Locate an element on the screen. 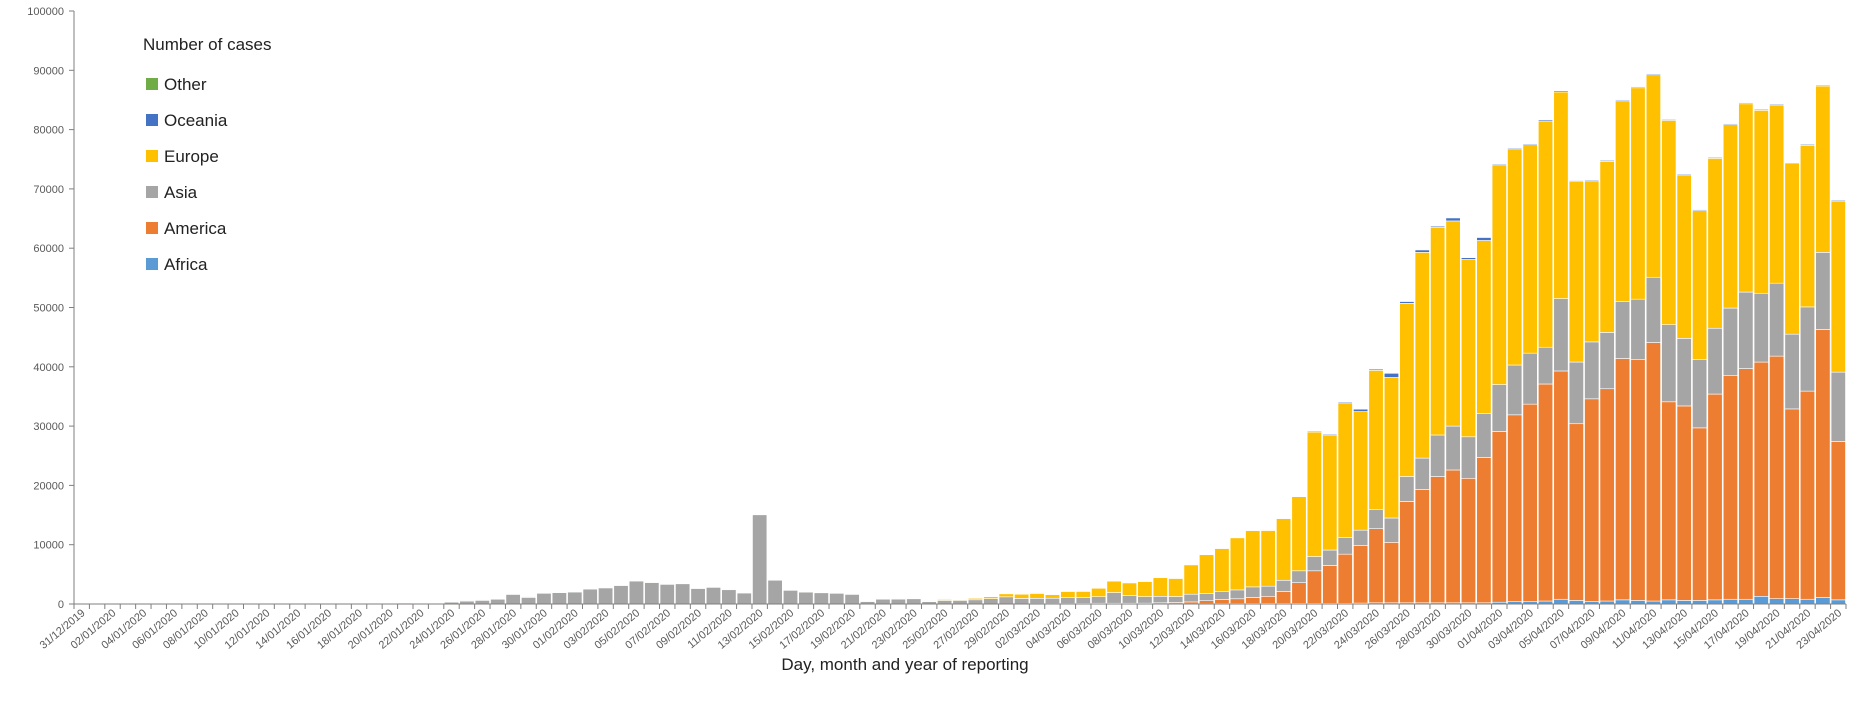 The image size is (1862, 719). bar-africa-13-04-2020 is located at coordinates (1684, 602).